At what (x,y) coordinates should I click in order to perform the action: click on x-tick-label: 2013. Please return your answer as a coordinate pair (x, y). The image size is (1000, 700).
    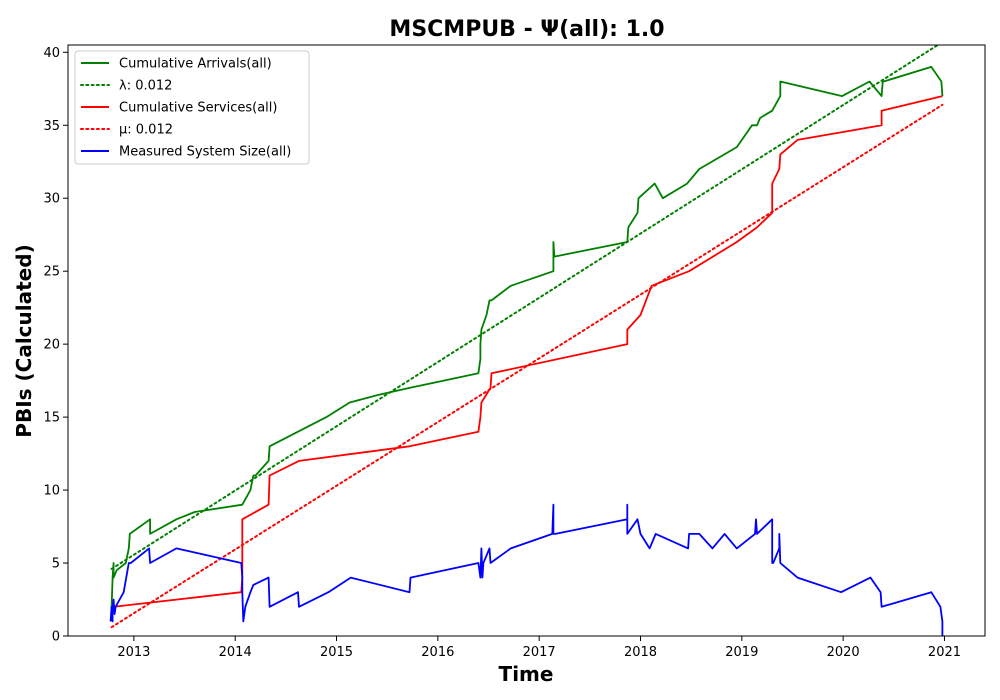
    Looking at the image, I should click on (133, 652).